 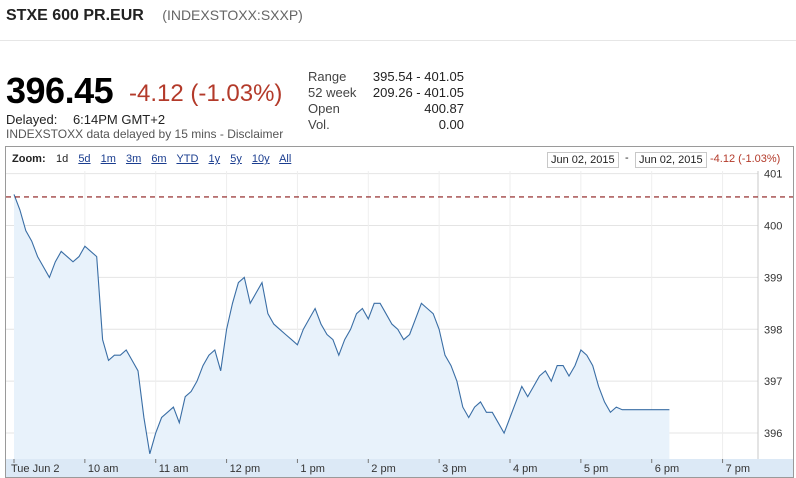 What do you see at coordinates (62, 159) in the screenshot?
I see `zoom-1d: 1d` at bounding box center [62, 159].